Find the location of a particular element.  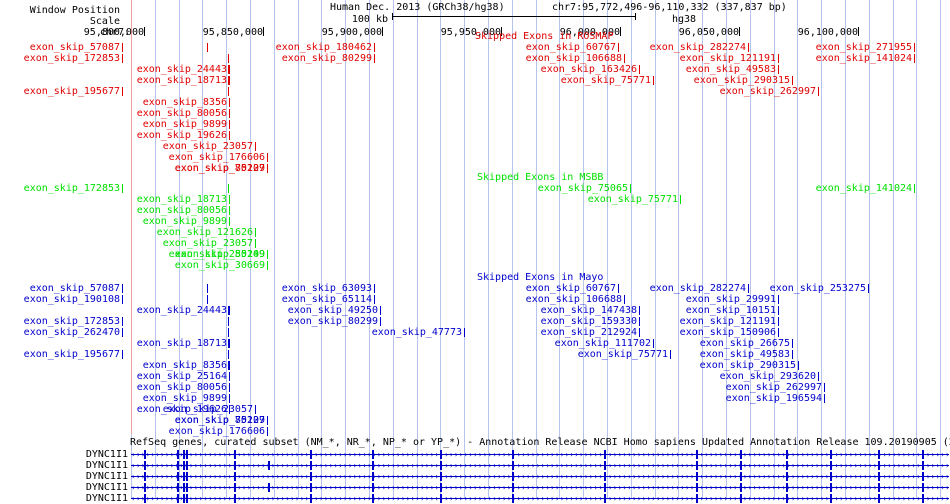

exon-skip-label: exon_skip_141024 is located at coordinates (863, 58).